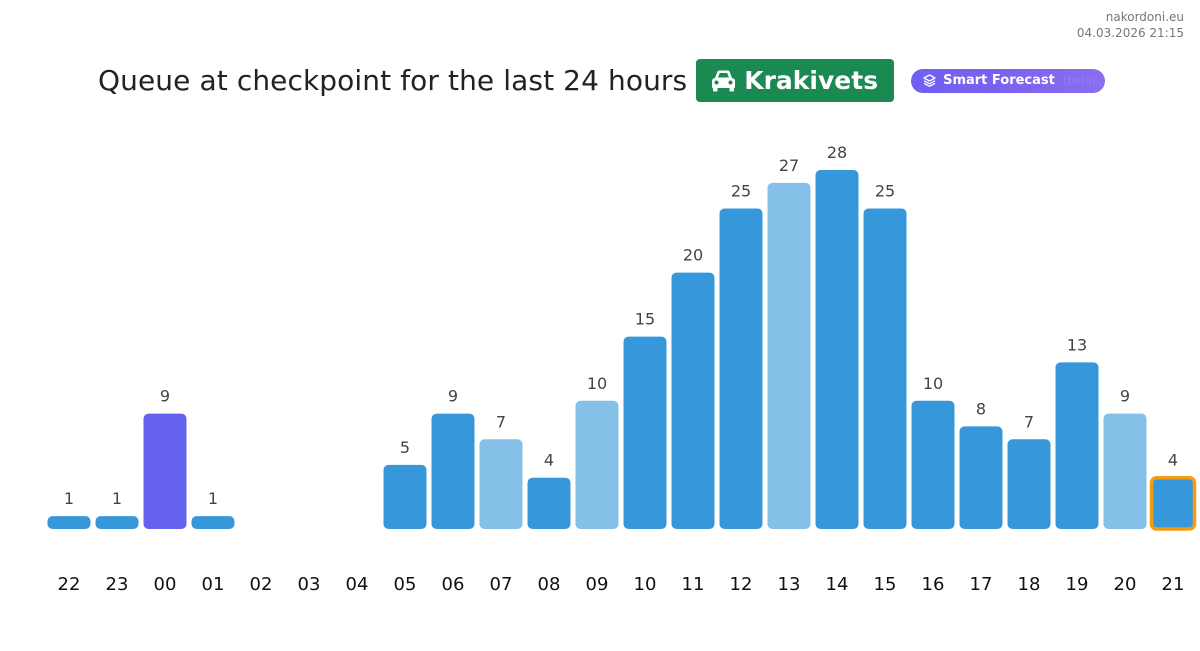 The image size is (1200, 651). What do you see at coordinates (933, 383) in the screenshot?
I see `value-label-16: 10` at bounding box center [933, 383].